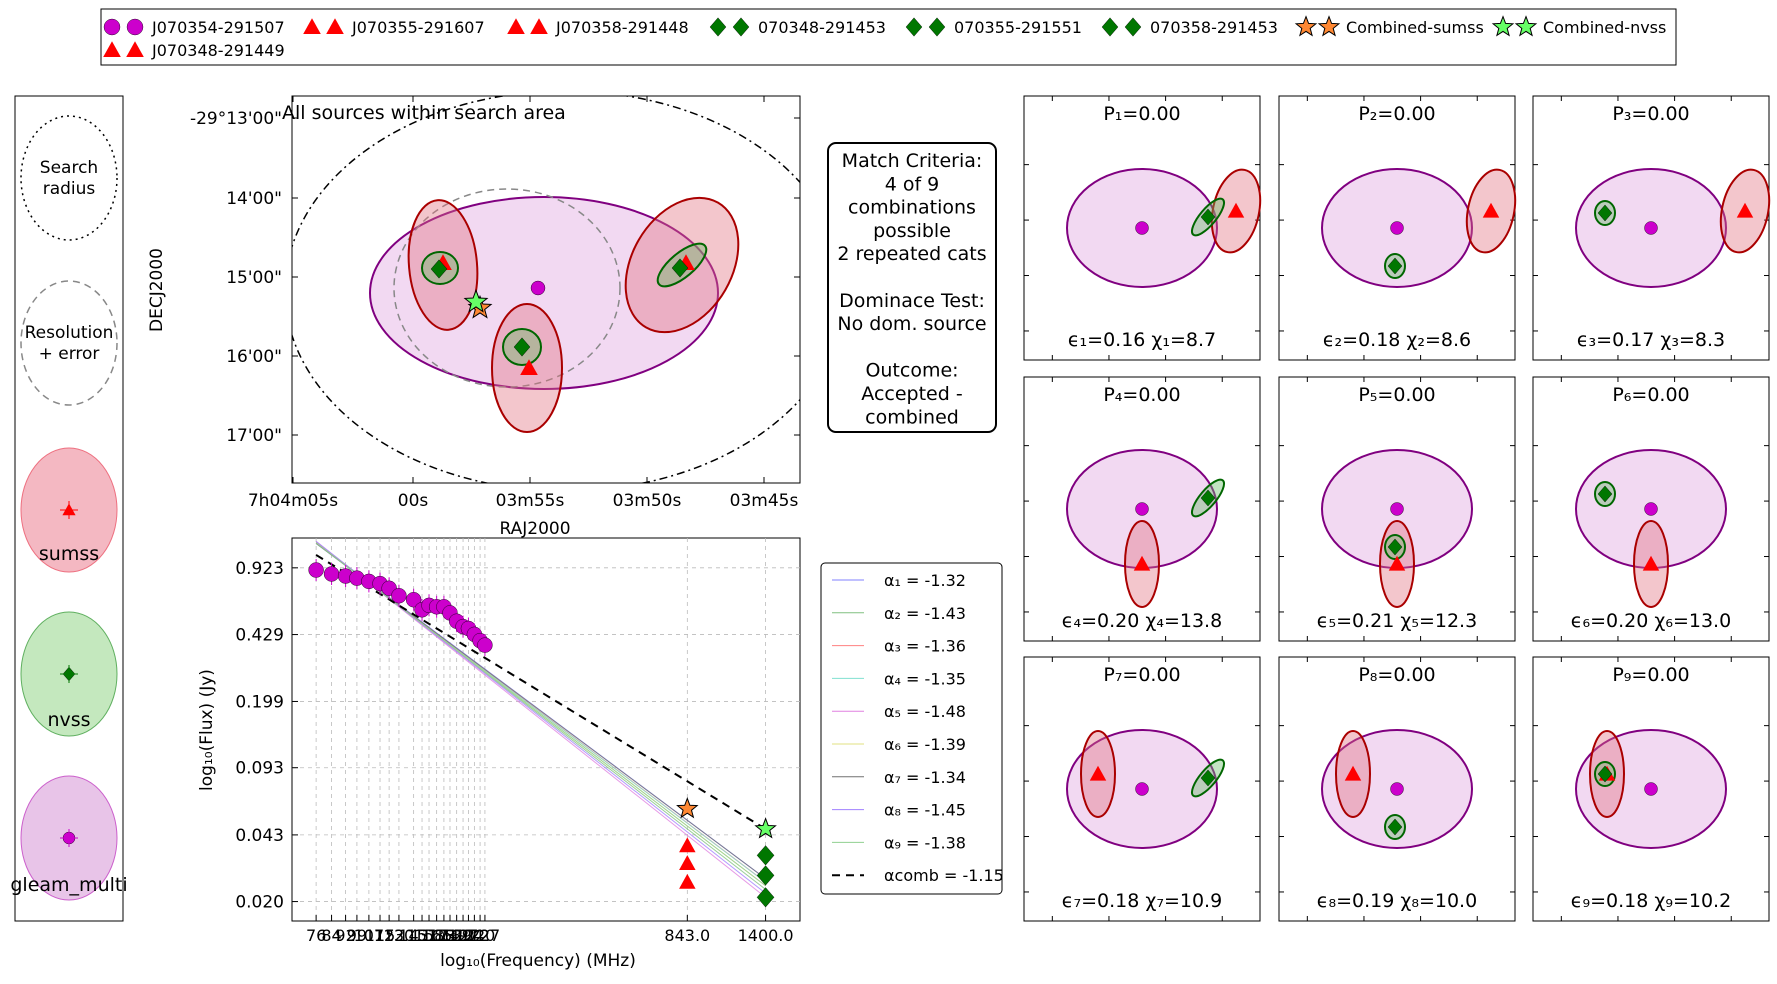  What do you see at coordinates (888, 37) in the screenshot?
I see `top-legend-frame` at bounding box center [888, 37].